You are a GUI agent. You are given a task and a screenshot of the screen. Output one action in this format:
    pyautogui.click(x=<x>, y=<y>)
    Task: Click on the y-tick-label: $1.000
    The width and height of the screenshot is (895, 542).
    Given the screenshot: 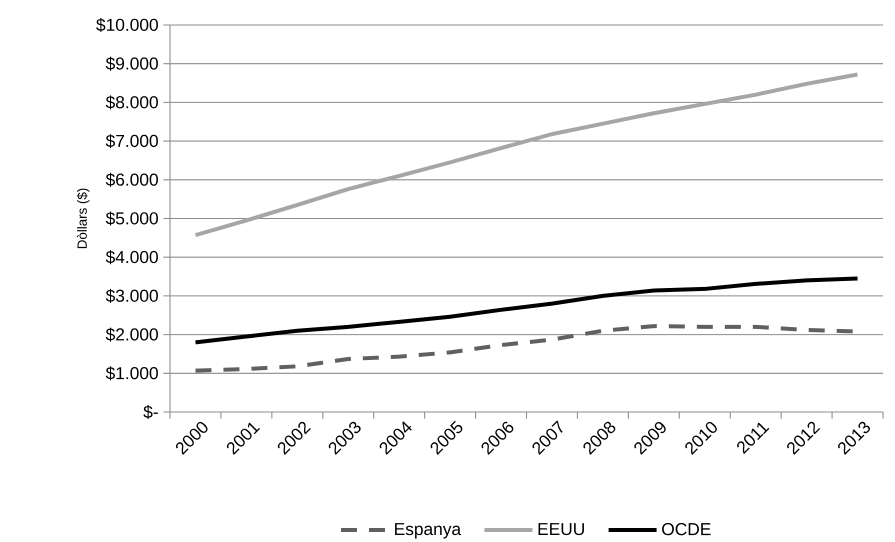 What is the action you would take?
    pyautogui.click(x=132, y=373)
    